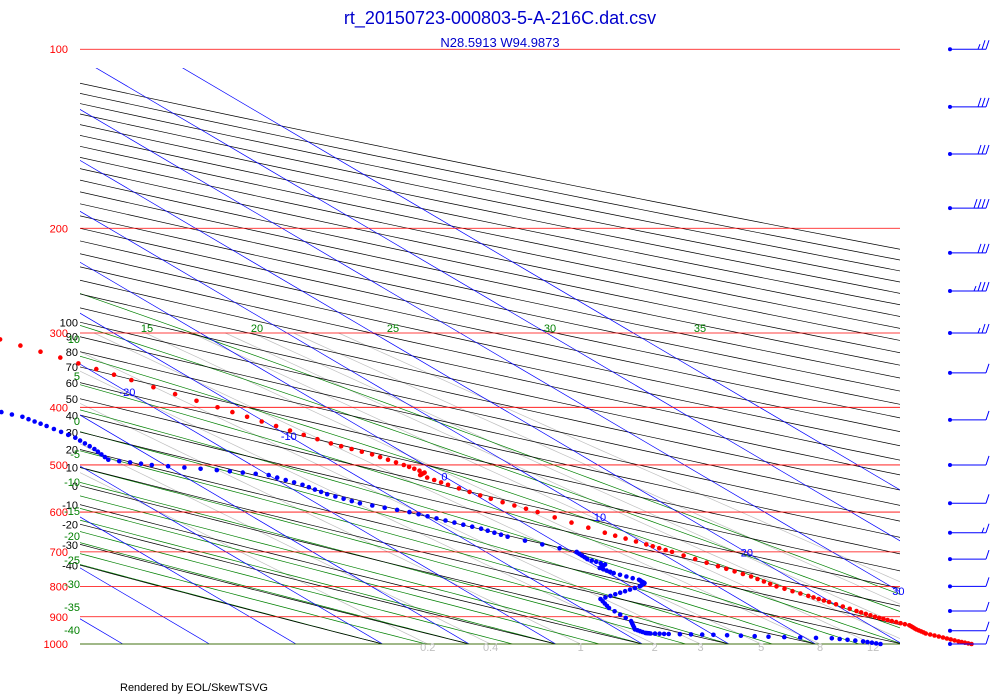 The height and width of the screenshot is (700, 1000). What do you see at coordinates (257, 329) in the screenshot?
I see `moist-adiabat-label: 20` at bounding box center [257, 329].